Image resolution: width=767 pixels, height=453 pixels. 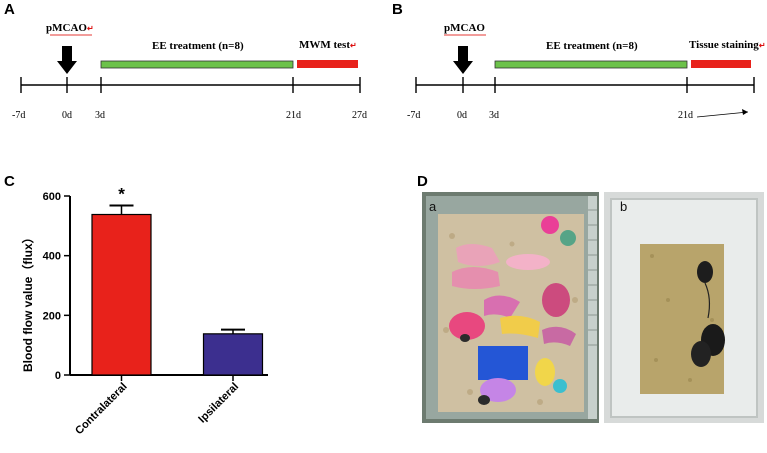 What do you see at coordinates (722, 114) in the screenshot?
I see `continuation-arrow` at bounding box center [722, 114].